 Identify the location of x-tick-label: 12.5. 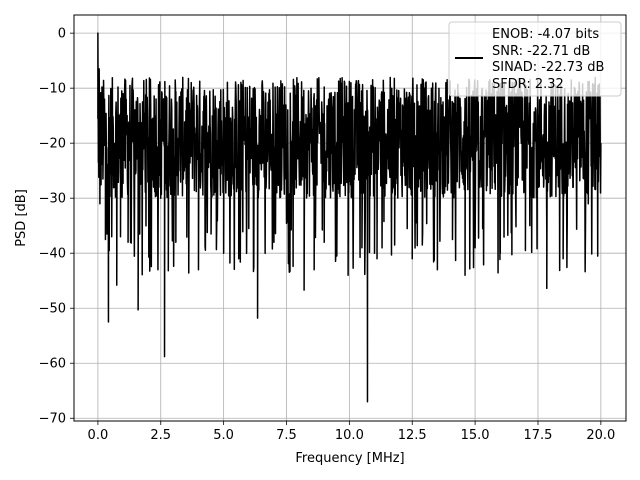
(412, 435).